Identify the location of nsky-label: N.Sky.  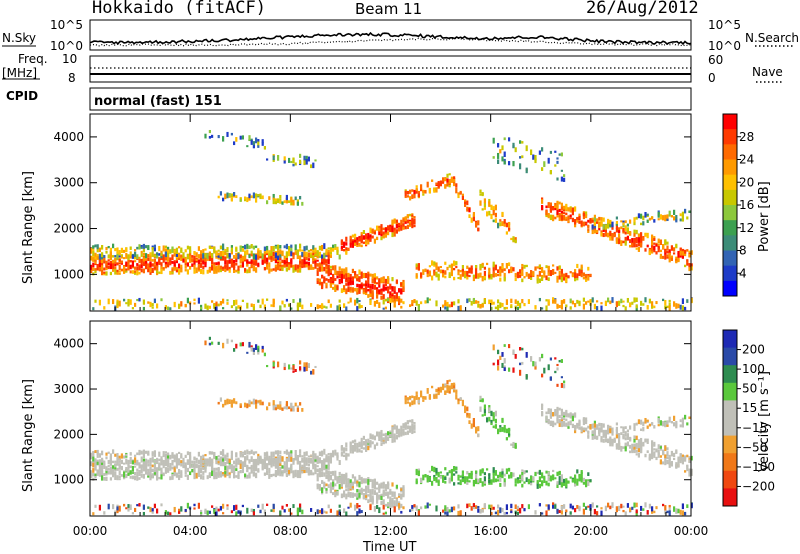
(19, 38).